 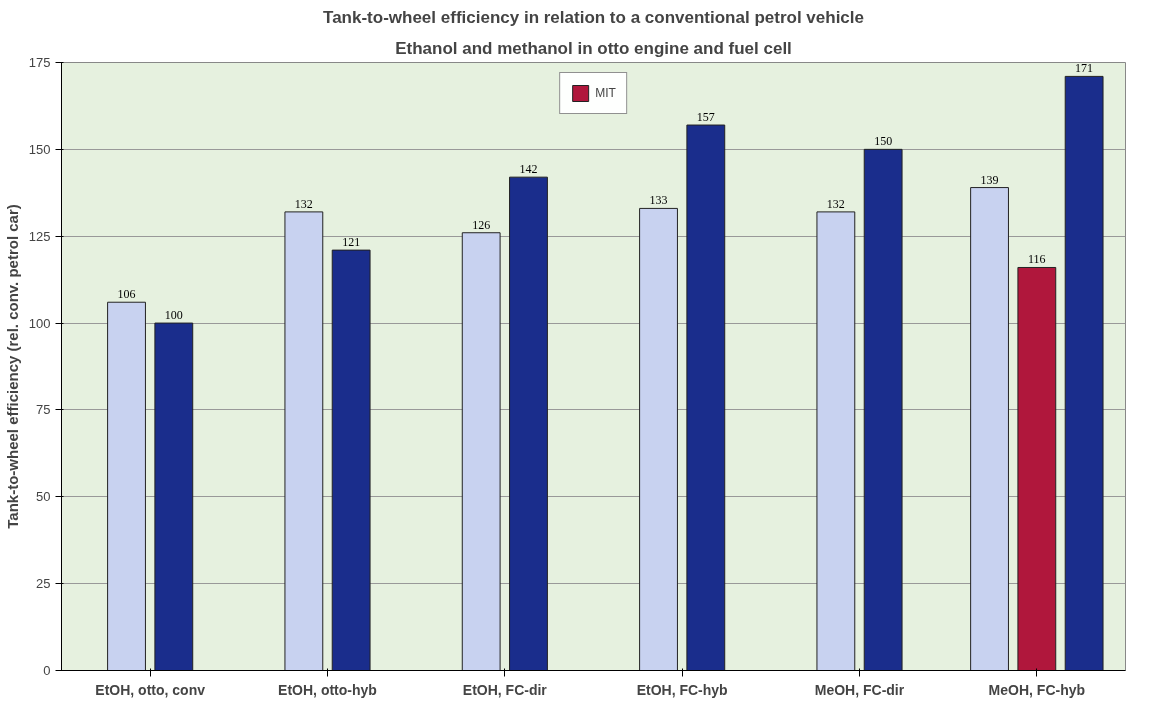 What do you see at coordinates (126, 294) in the screenshot?
I see `data-label: 106` at bounding box center [126, 294].